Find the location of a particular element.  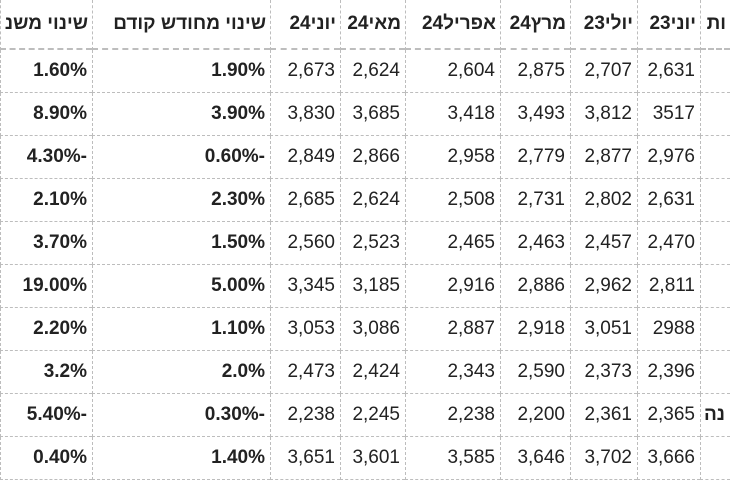

table-cell: 2,590 is located at coordinates (535, 372).